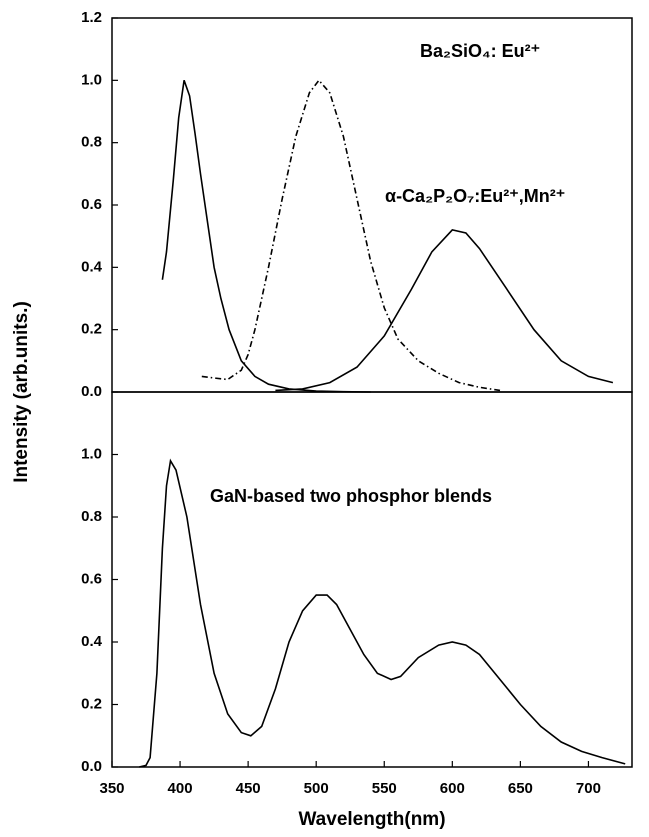  I want to click on x-tick-label: 350, so click(111, 788).